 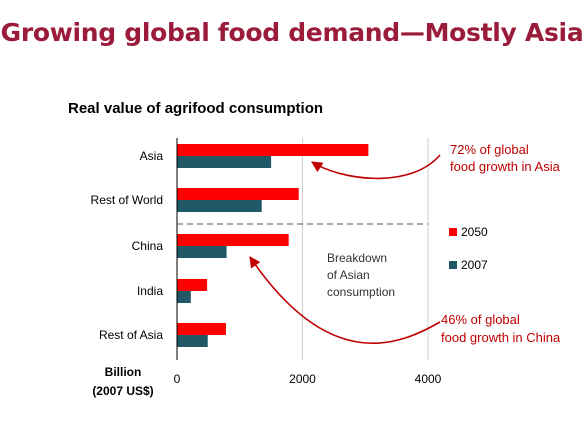 I want to click on annotation-asia-growth-line-1: 72% of global, so click(x=489, y=149).